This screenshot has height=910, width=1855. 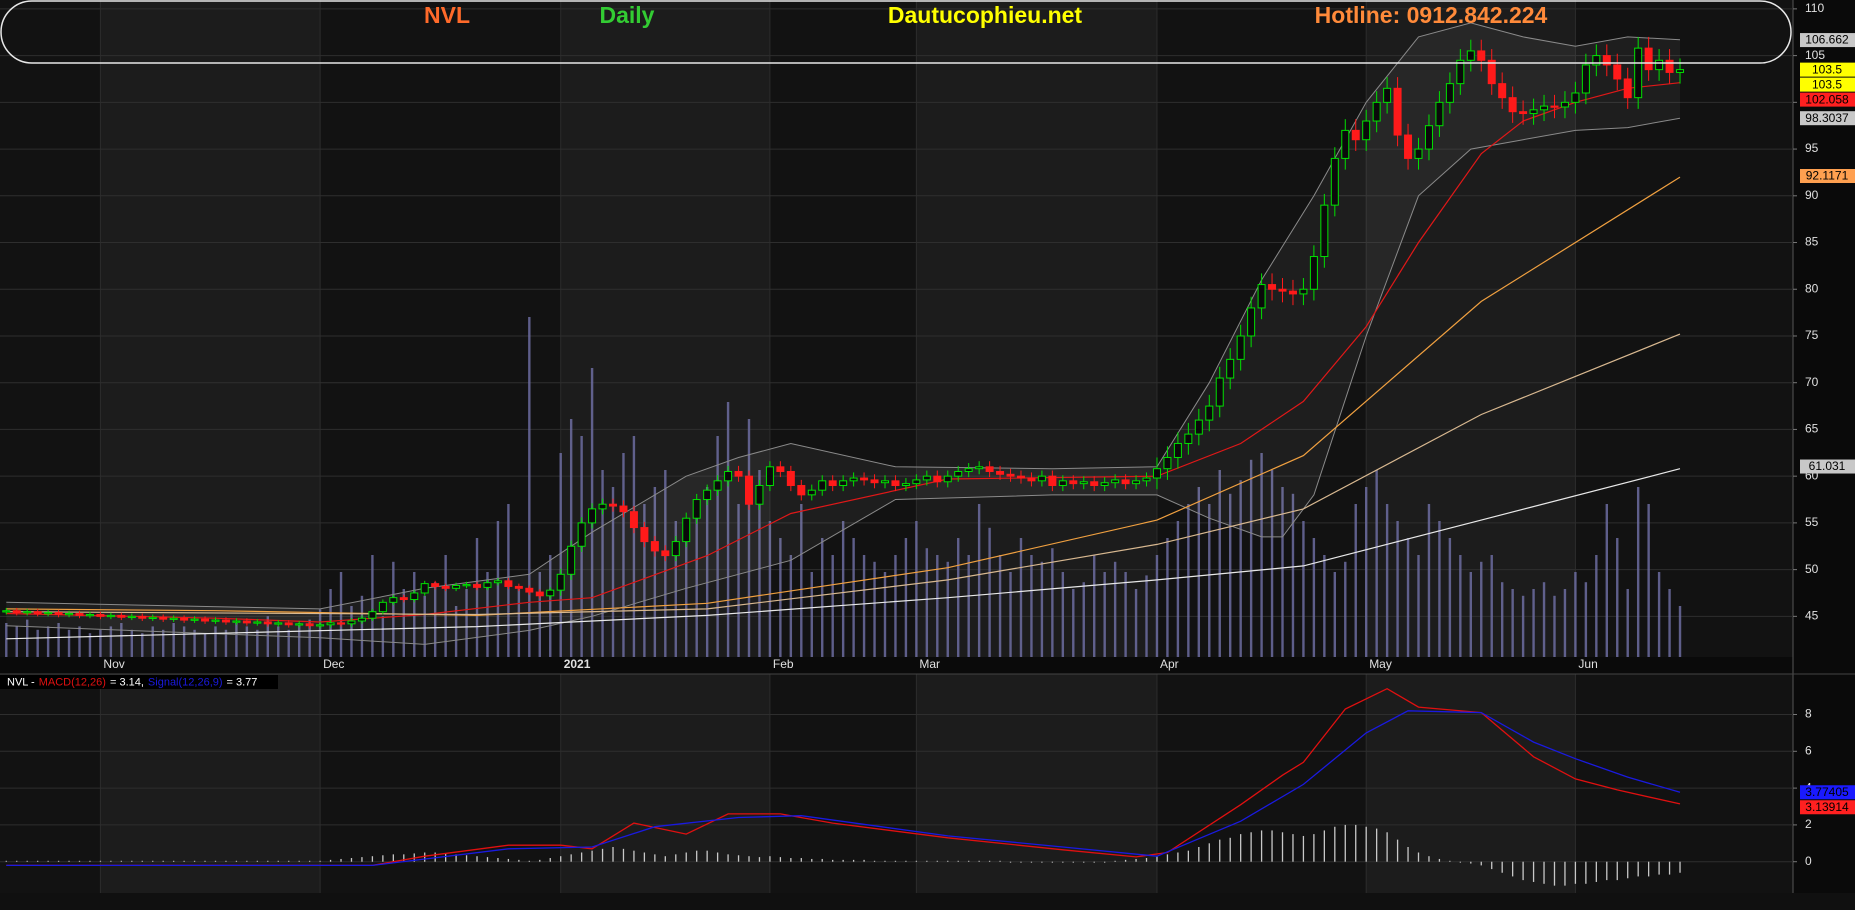 I want to click on legend-value: = 3.77, so click(x=242, y=682).